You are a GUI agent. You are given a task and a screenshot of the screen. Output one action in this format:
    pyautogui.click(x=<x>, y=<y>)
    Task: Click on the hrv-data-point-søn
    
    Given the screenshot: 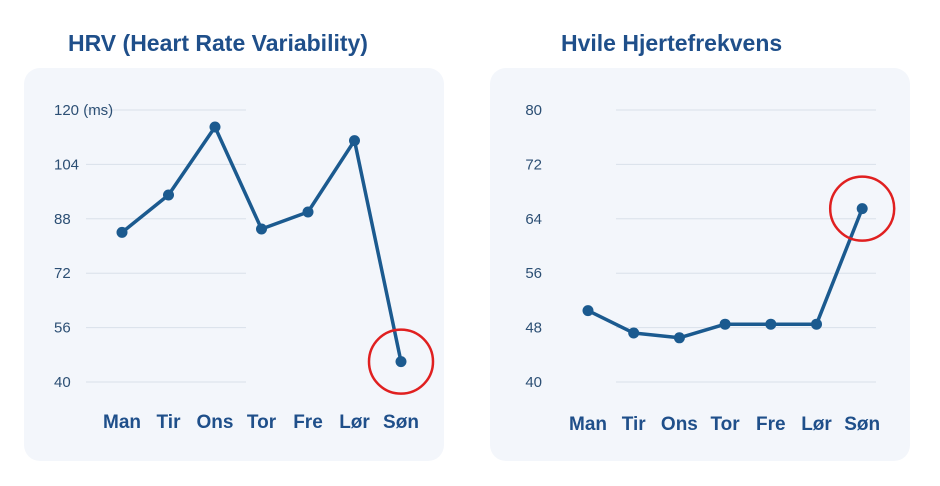 What is the action you would take?
    pyautogui.click(x=401, y=362)
    